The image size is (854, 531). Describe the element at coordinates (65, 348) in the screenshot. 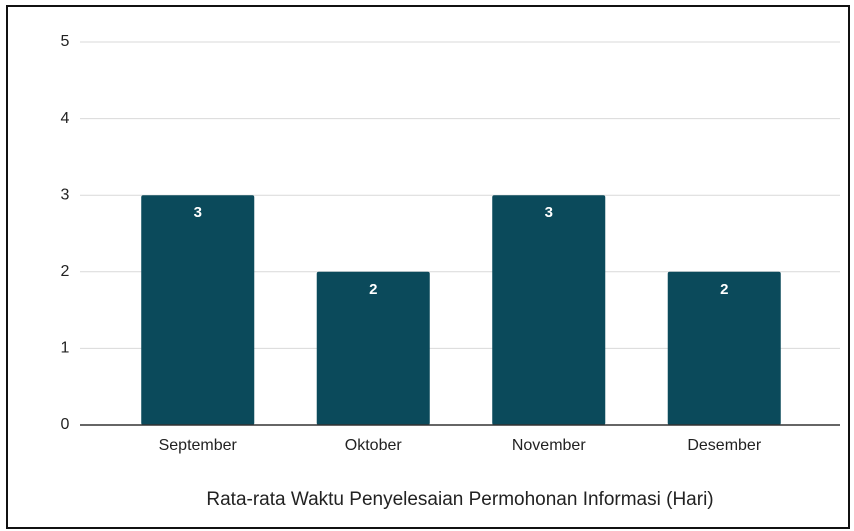

I see `y-tick-label: 1` at that location.